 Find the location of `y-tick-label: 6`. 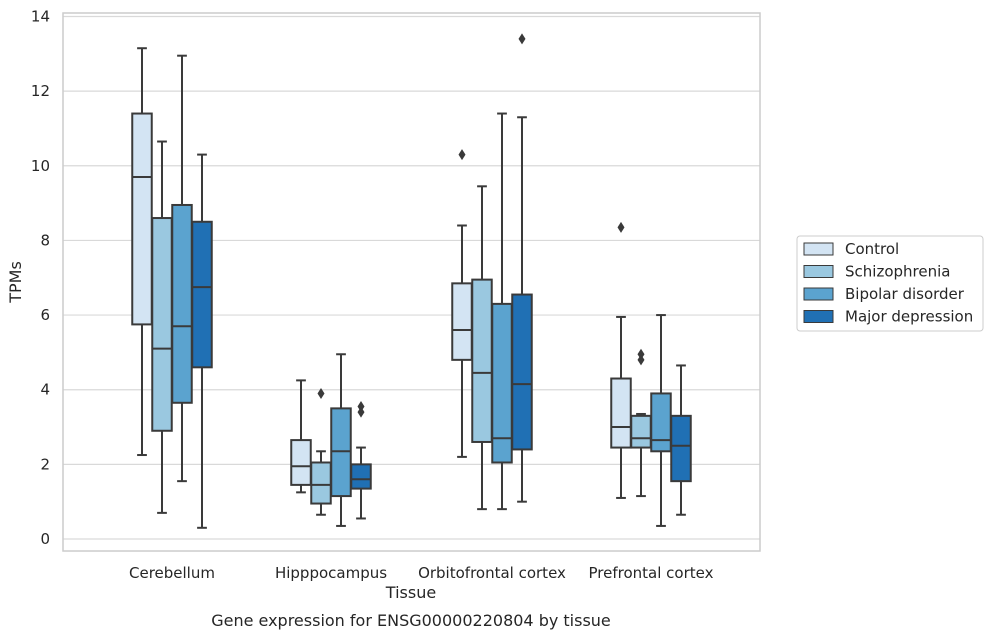

y-tick-label: 6 is located at coordinates (45, 315).